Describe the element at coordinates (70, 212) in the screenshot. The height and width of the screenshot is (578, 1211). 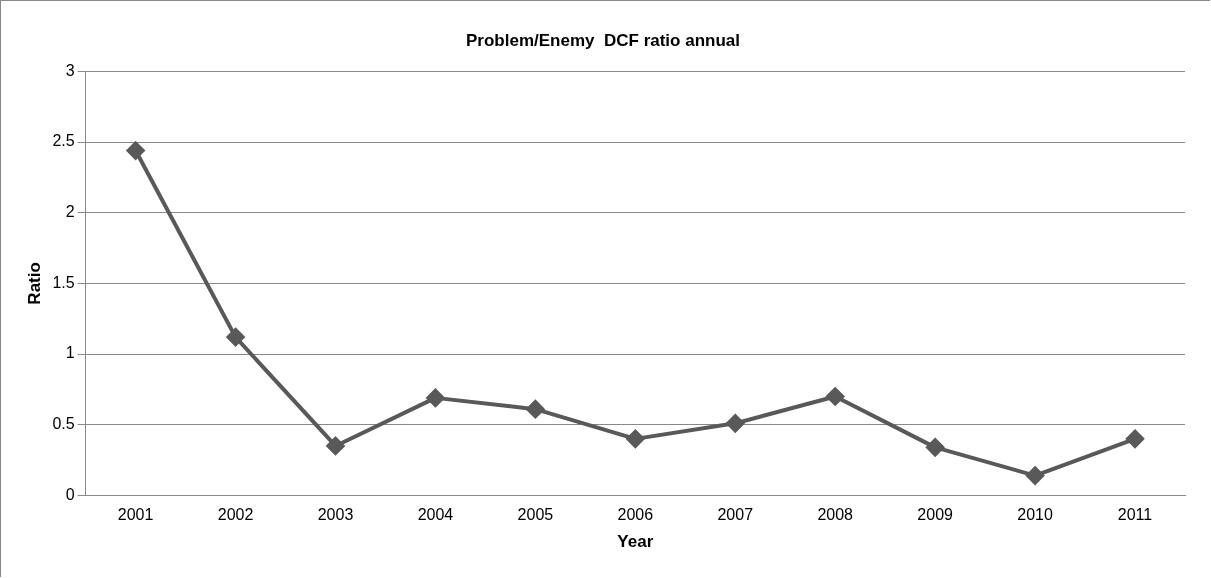
I see `y-tick-label: 2` at that location.